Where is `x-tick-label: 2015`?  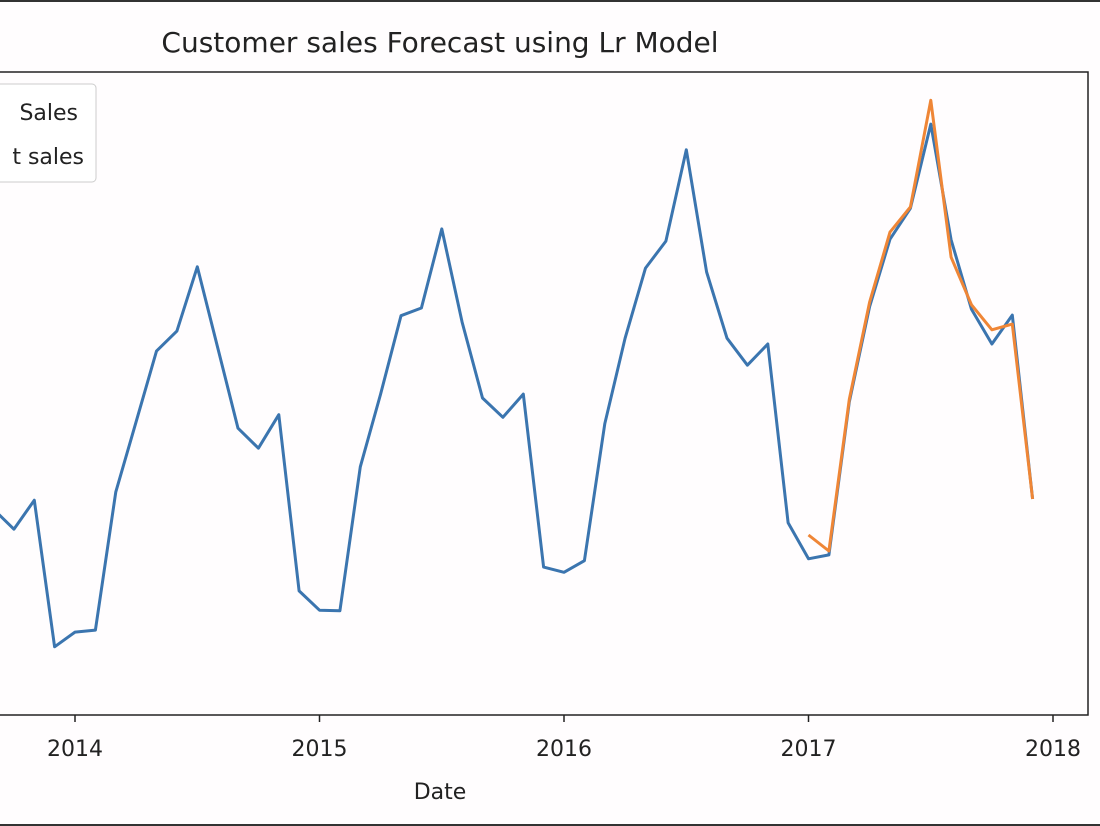 x-tick-label: 2015 is located at coordinates (320, 749).